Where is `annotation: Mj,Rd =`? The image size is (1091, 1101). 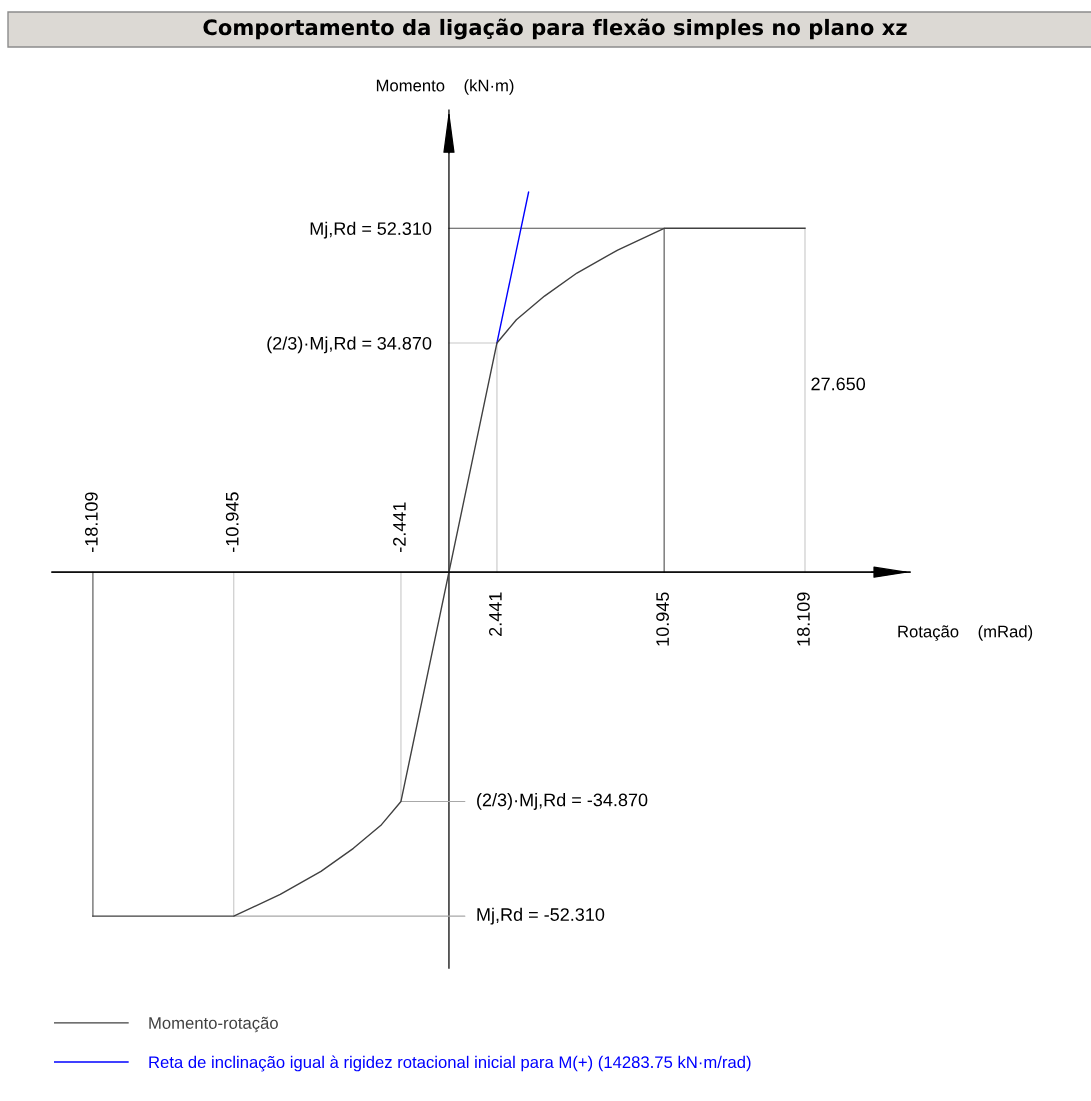 annotation: Mj,Rd = is located at coordinates (341, 230).